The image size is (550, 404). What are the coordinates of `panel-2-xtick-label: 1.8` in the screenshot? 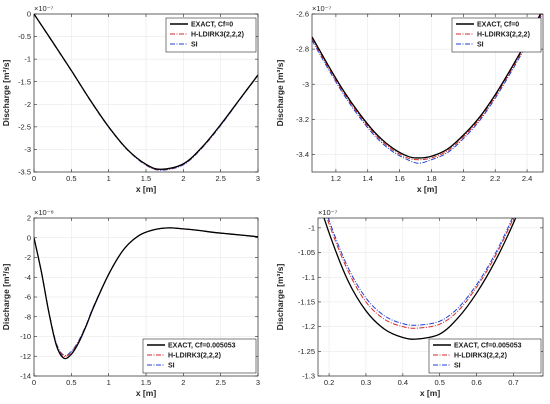 It's located at (431, 178).